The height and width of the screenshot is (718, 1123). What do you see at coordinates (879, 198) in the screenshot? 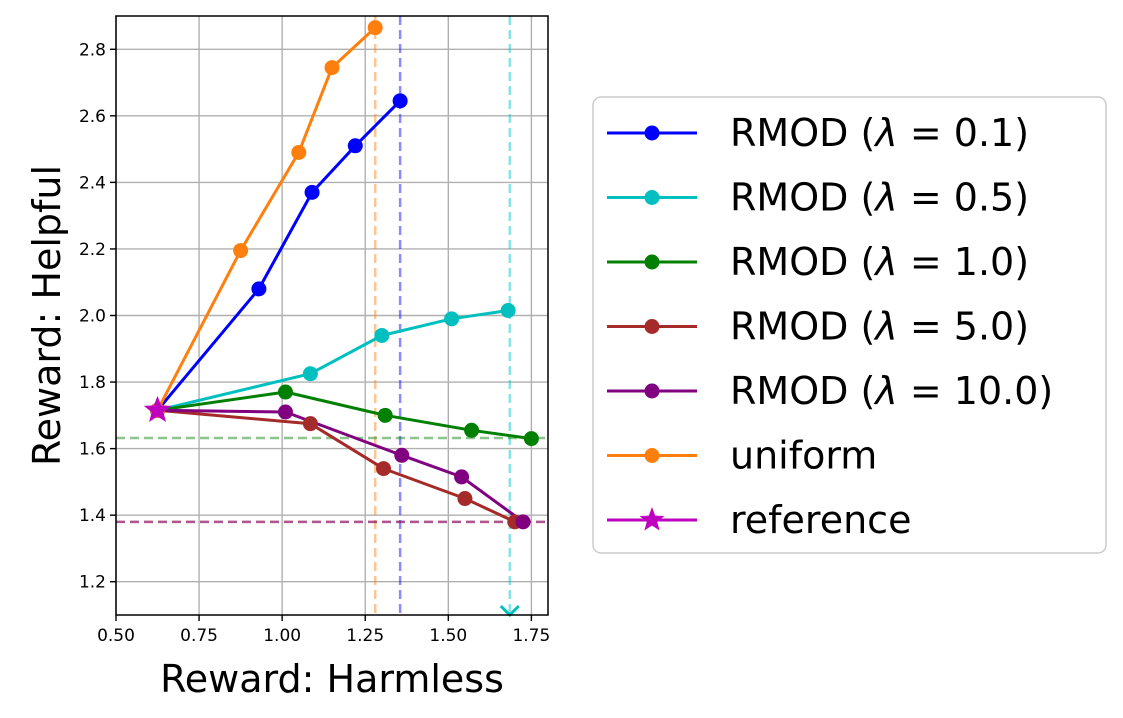
I see `legend-label: RMOD (λ = 0.5)` at bounding box center [879, 198].